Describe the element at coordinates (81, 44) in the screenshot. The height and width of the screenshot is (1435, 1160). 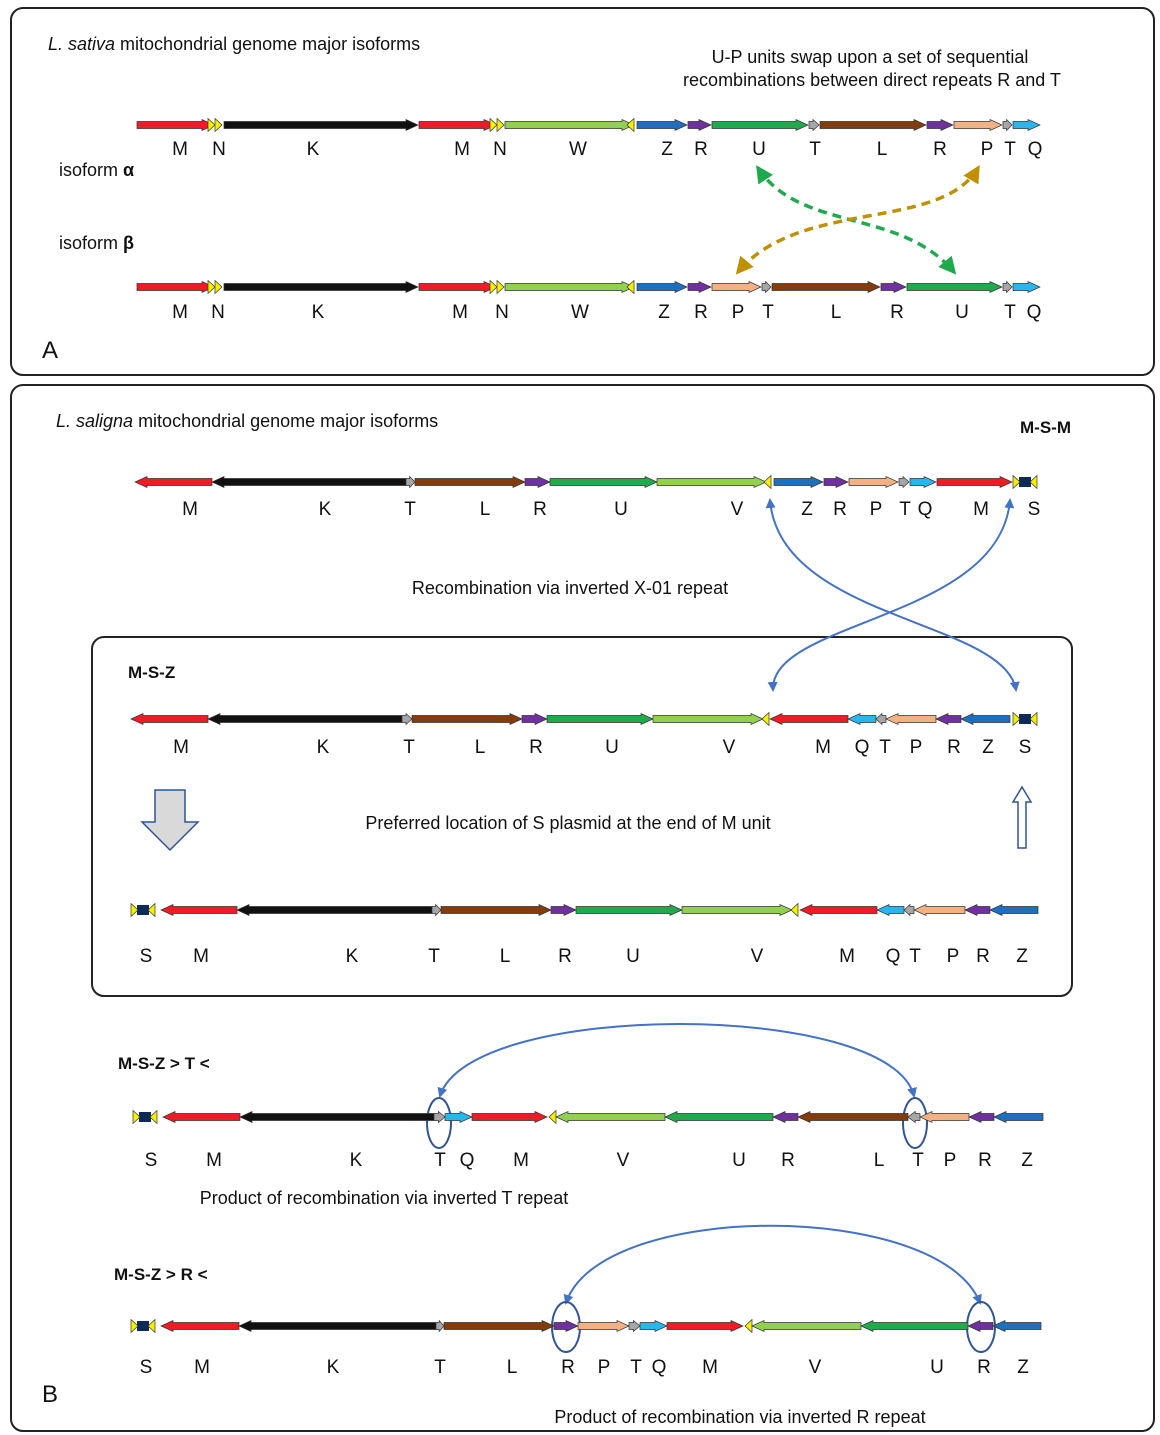
I see `panel-a-title-species: L. sativa` at that location.